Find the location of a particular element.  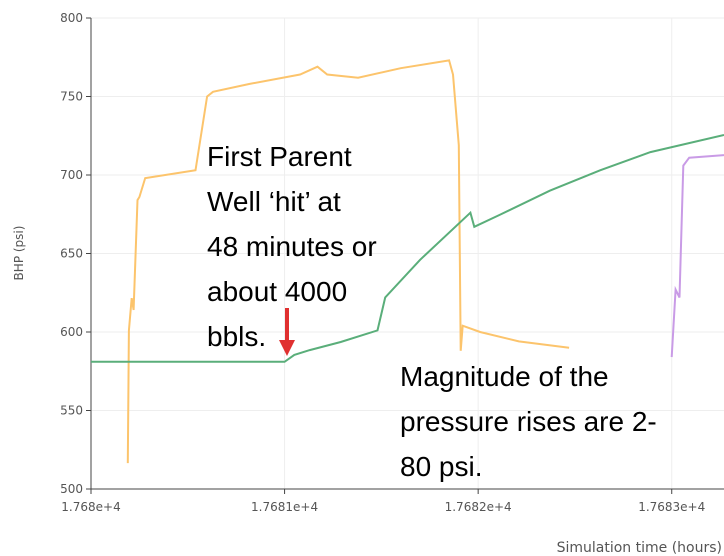

y-tick-label: 650 is located at coordinates (71, 254).